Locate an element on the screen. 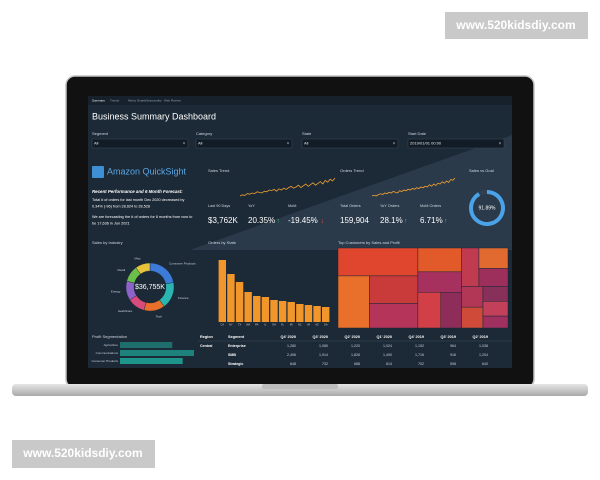 The width and height of the screenshot is (600, 480). kpi-value: -19.45% is located at coordinates (303, 220).